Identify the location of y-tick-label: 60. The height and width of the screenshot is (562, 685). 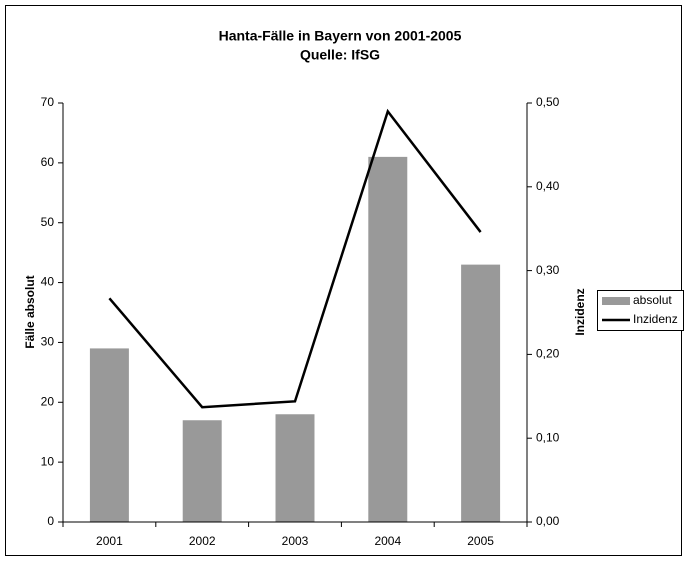
(48, 162).